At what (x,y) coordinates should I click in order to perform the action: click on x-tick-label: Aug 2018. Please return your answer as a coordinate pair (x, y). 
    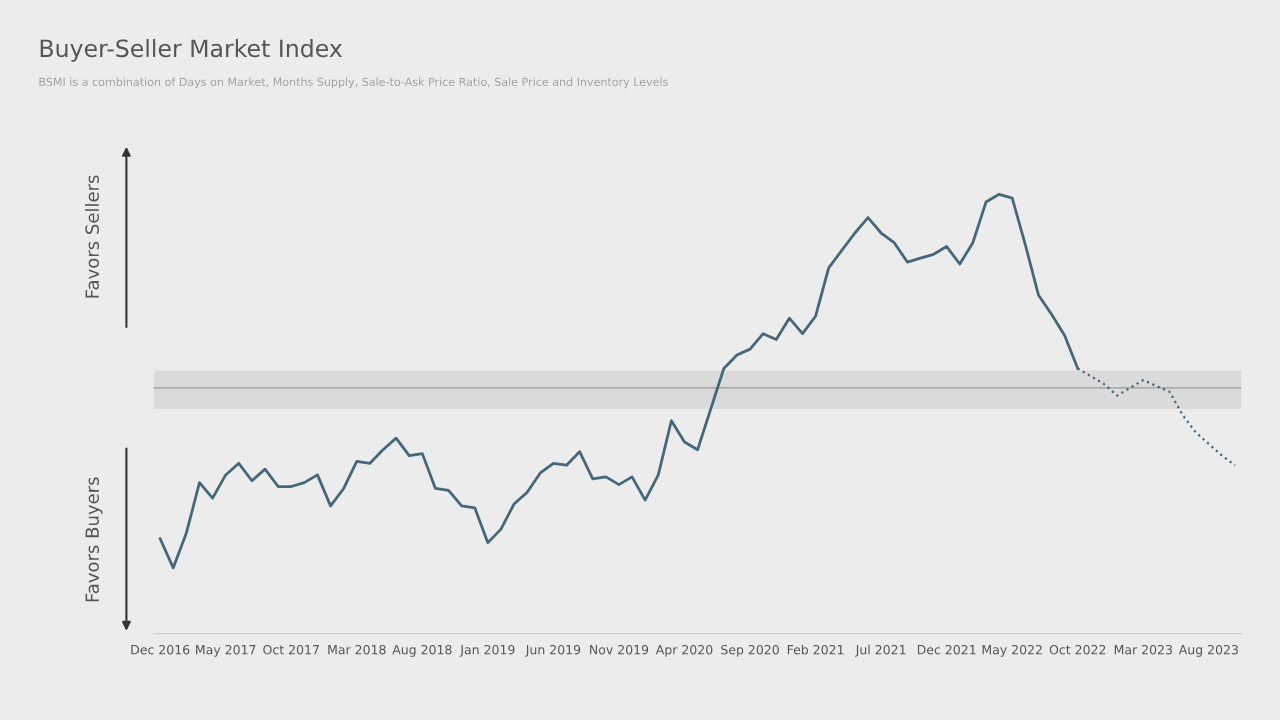
    Looking at the image, I should click on (422, 650).